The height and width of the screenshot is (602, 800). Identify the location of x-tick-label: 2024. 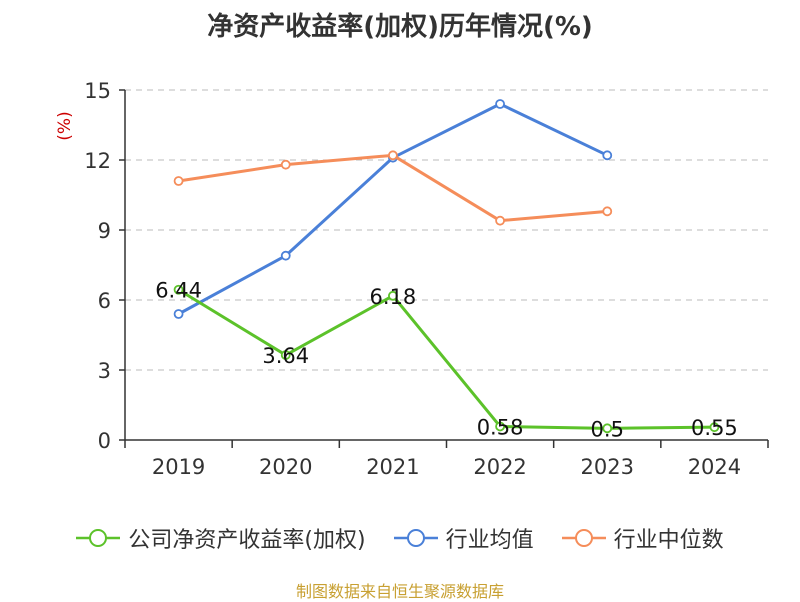
(714, 467).